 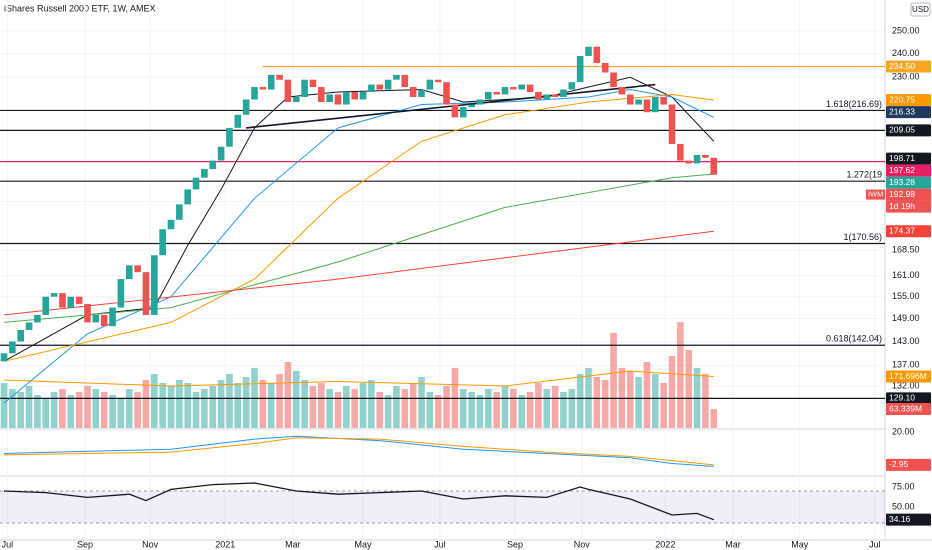 I want to click on volume-tag, so click(x=908, y=409).